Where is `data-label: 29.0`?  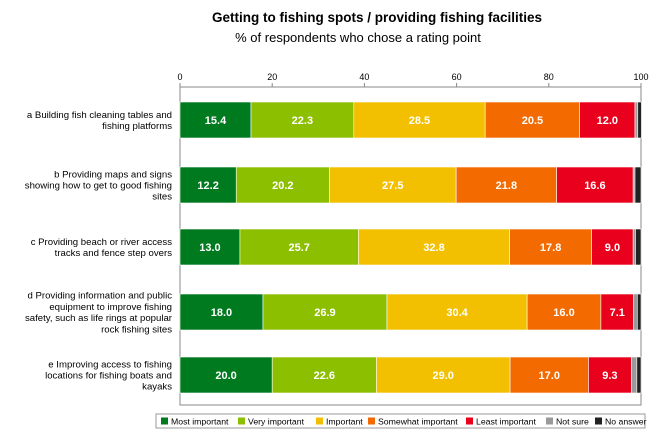
data-label: 29.0 is located at coordinates (443, 376).